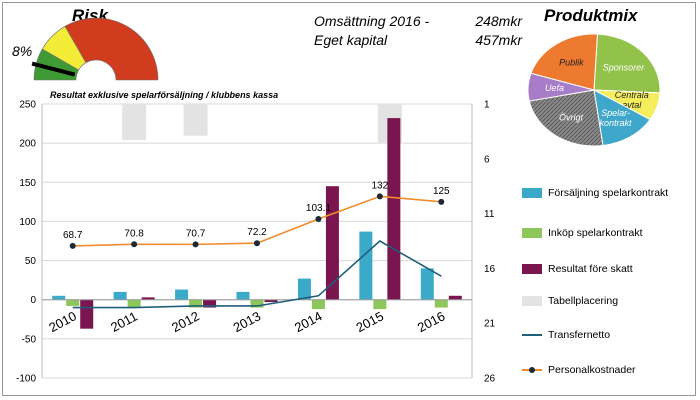 The image size is (700, 400). Describe the element at coordinates (583, 301) in the screenshot. I see `legend-label-tabell: Tabellplacering` at that location.